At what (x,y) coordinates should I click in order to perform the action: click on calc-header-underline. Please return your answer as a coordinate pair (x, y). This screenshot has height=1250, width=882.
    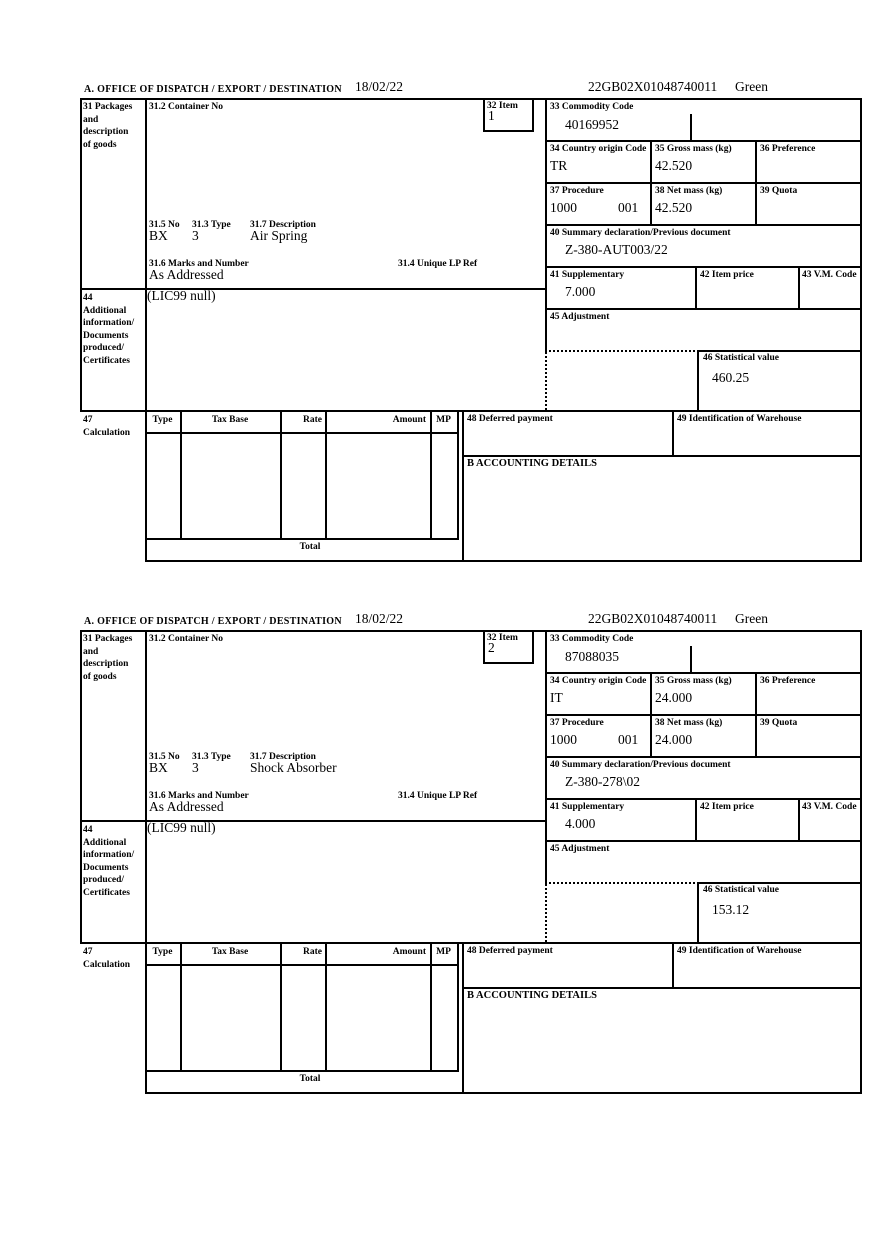
    Looking at the image, I should click on (302, 965).